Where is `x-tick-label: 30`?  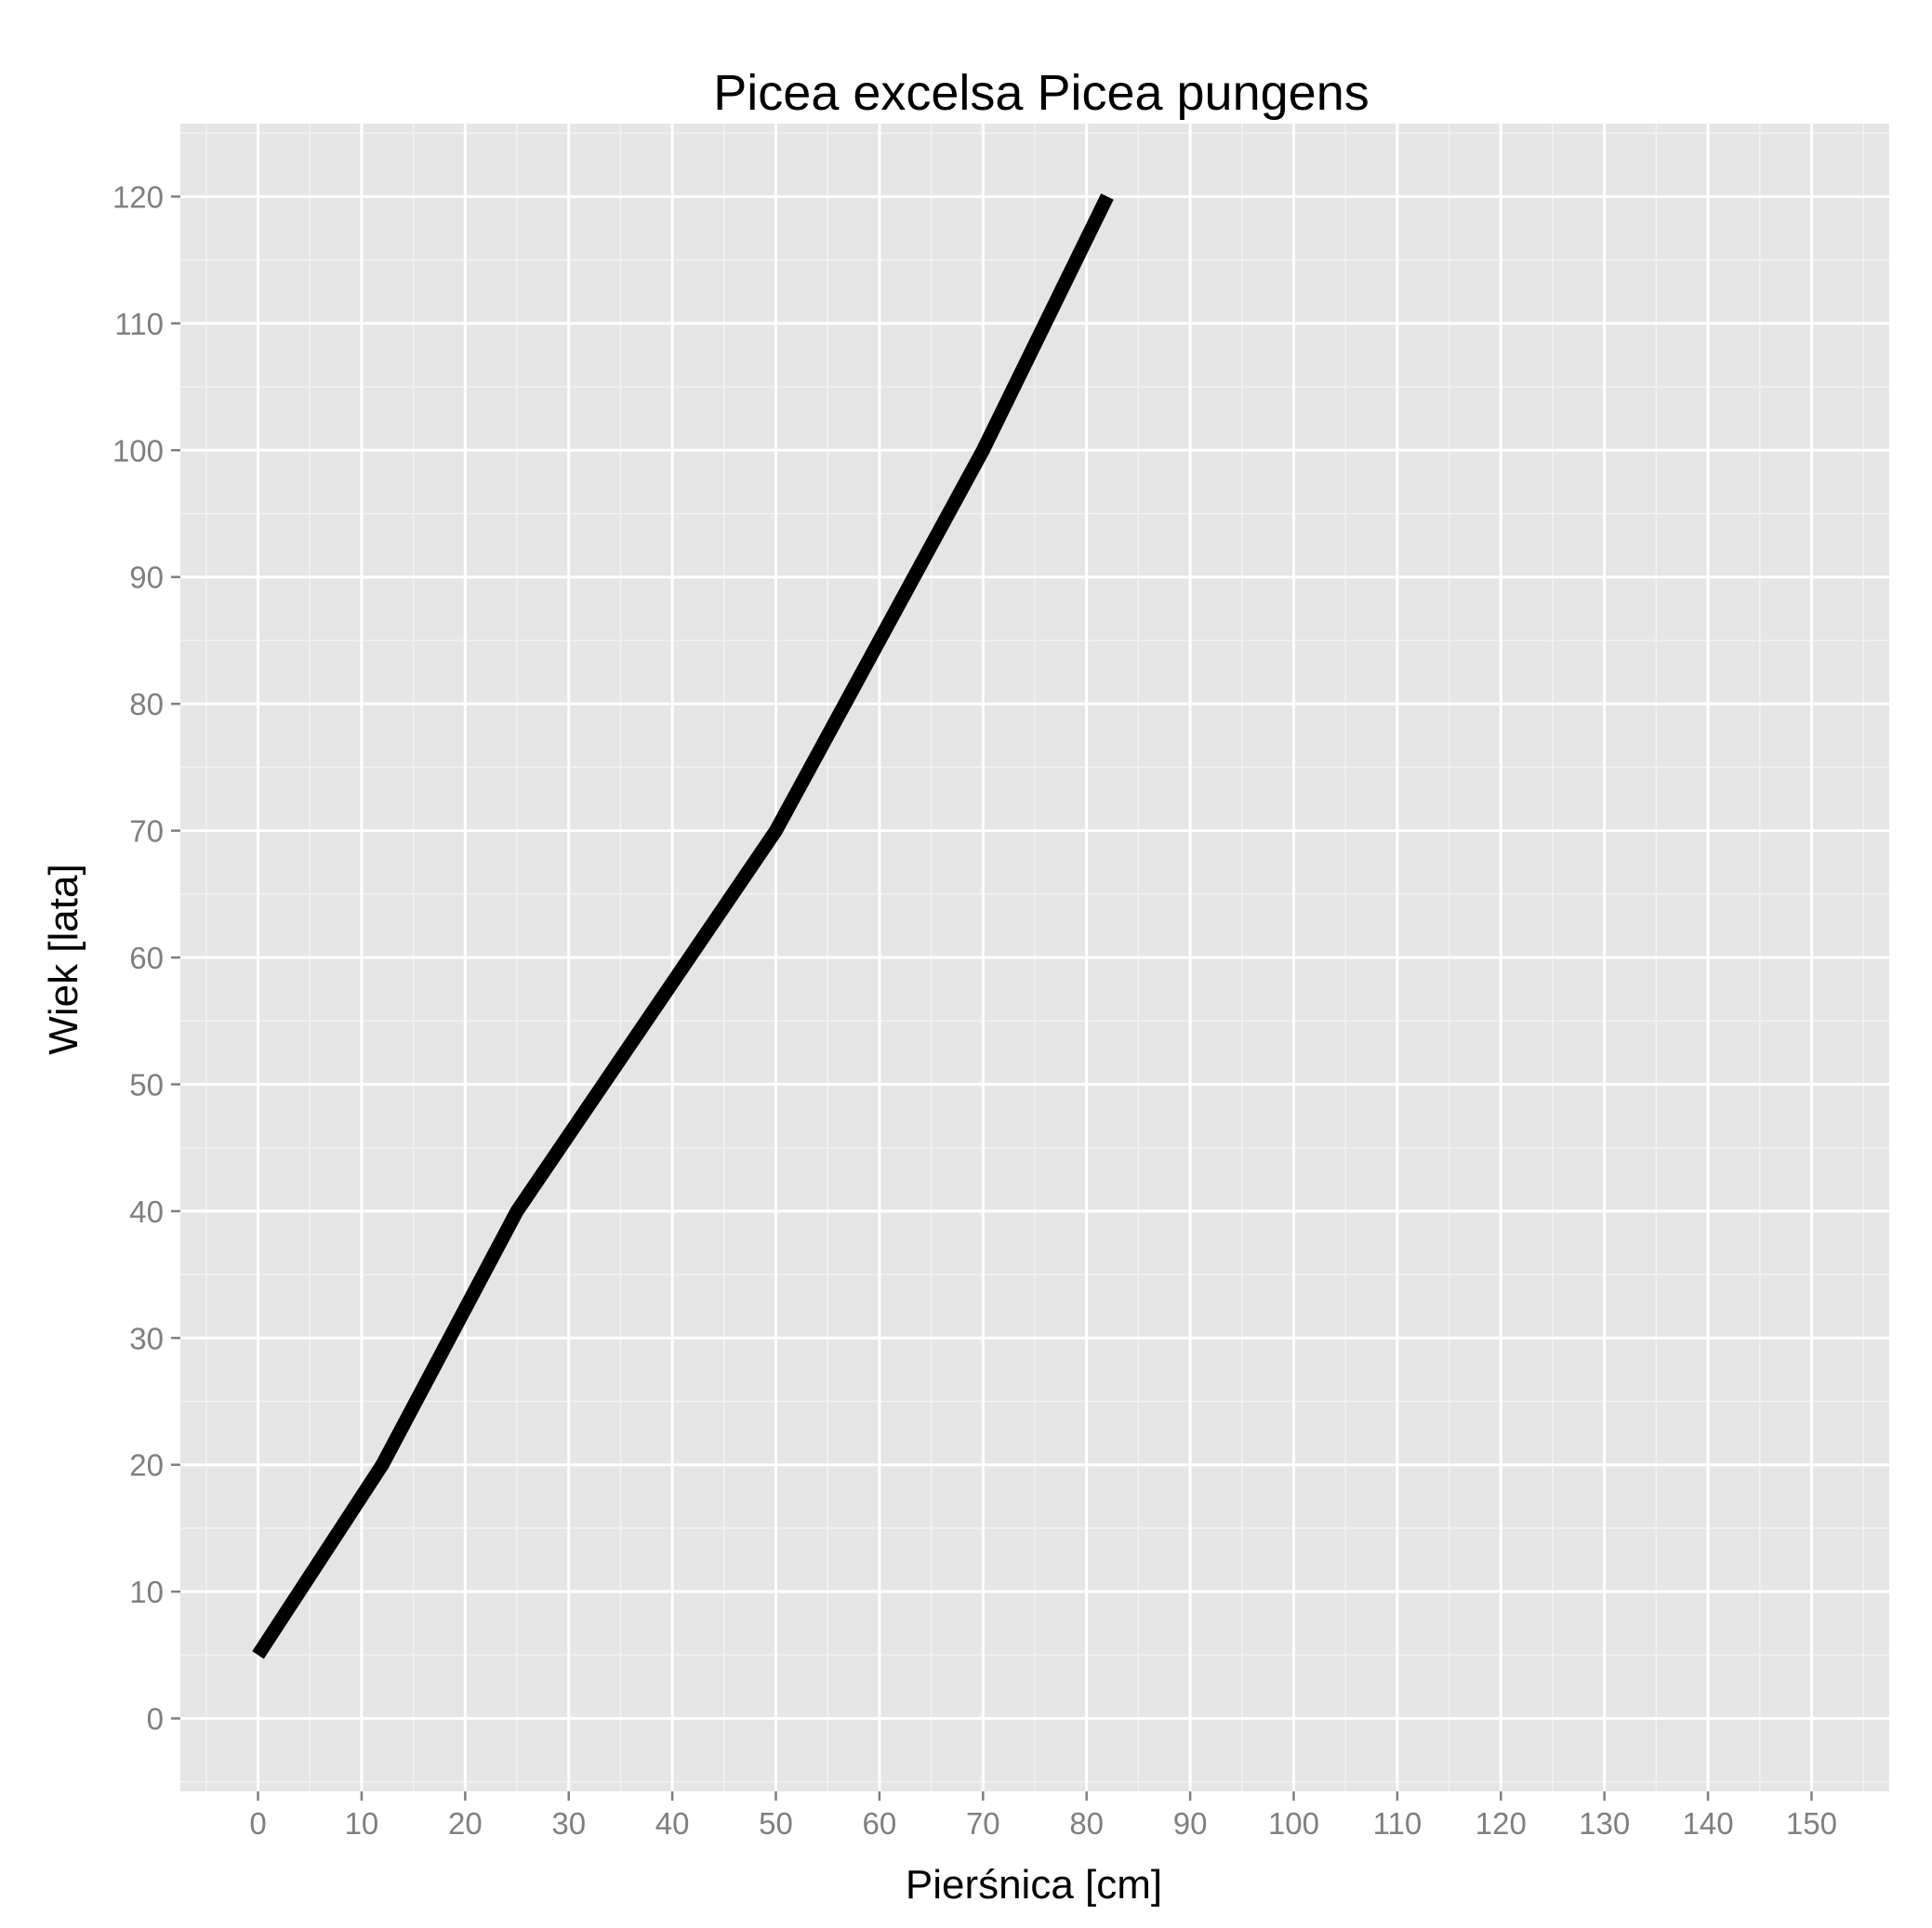
x-tick-label: 30 is located at coordinates (568, 1823).